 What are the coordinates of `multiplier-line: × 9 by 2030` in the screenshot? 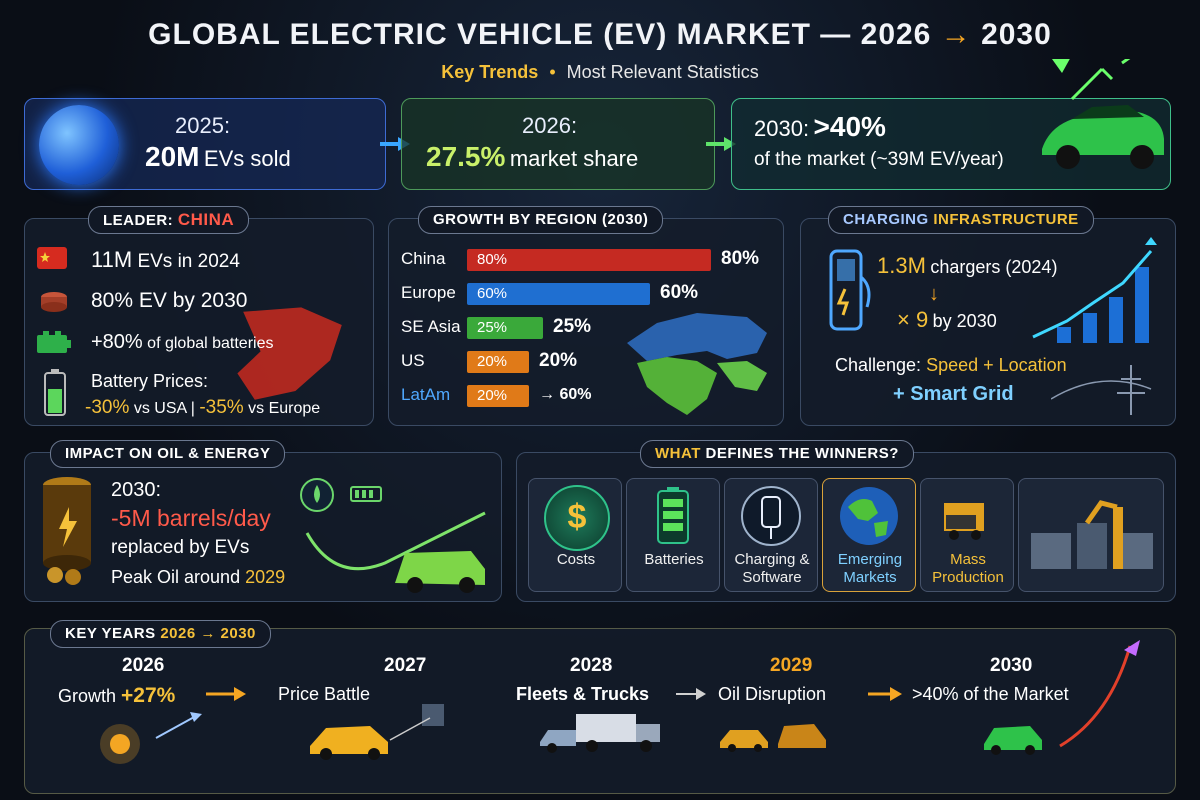 It's located at (947, 320).